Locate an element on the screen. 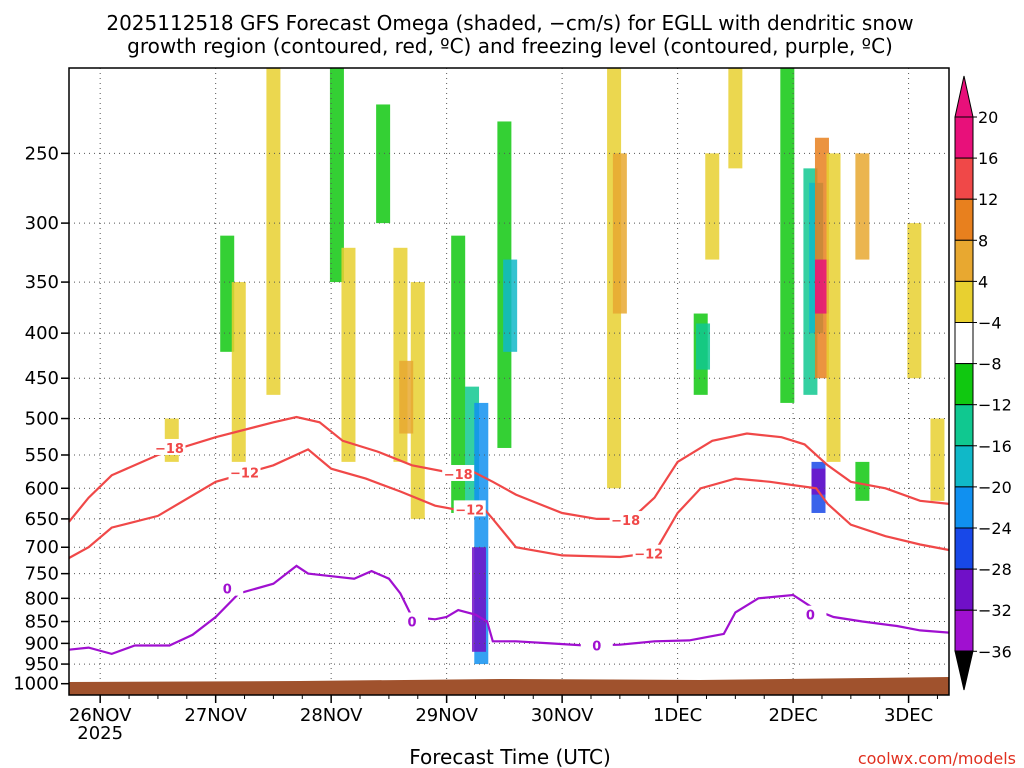 The width and height of the screenshot is (1024, 768). y-tick-label-550: 550 is located at coordinates (42, 455).